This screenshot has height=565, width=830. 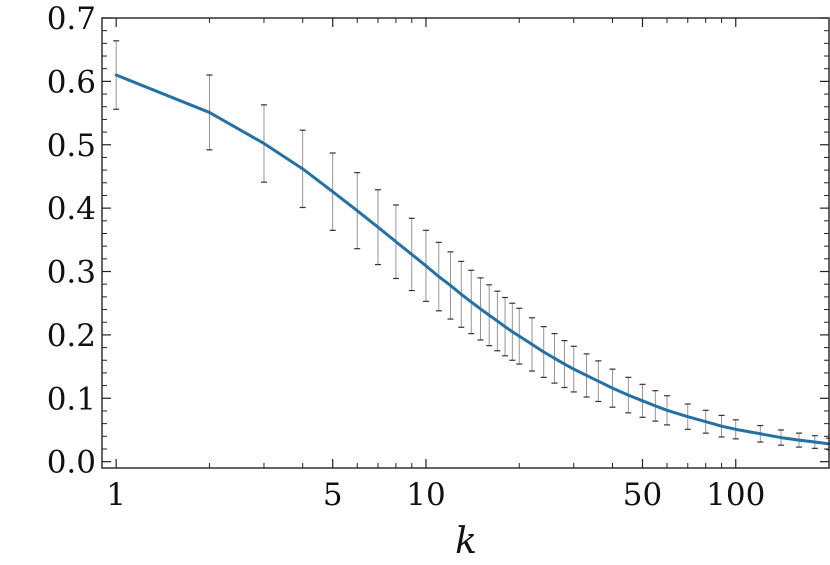 I want to click on x-tick-label: 100, so click(x=735, y=495).